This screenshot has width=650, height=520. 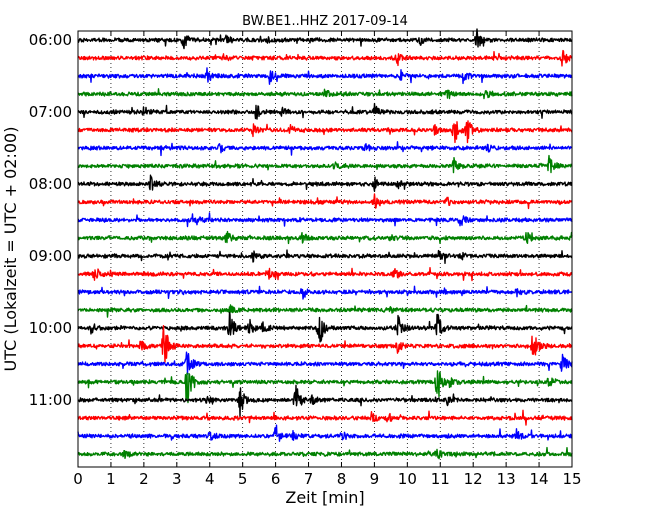 What do you see at coordinates (78, 479) in the screenshot?
I see `x-tick-label: 0` at bounding box center [78, 479].